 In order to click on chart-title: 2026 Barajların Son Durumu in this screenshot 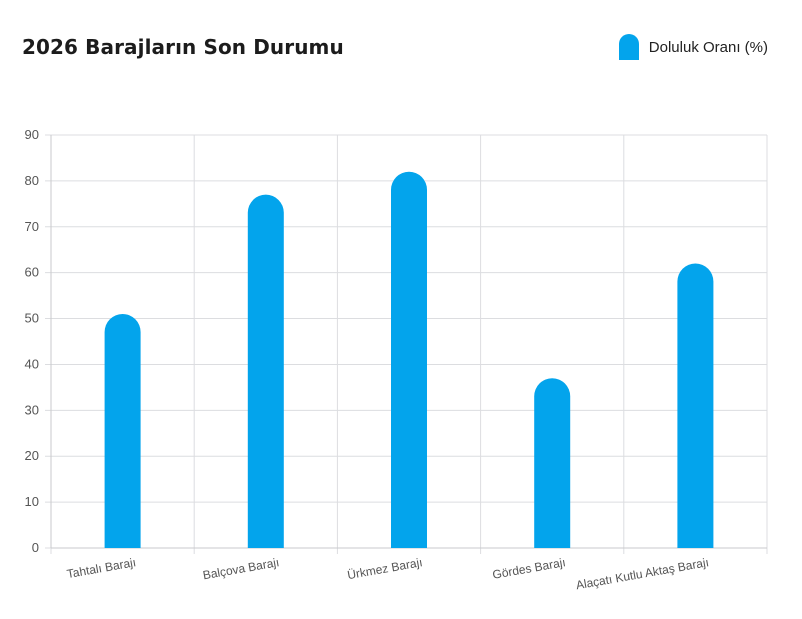, I will do `click(183, 47)`.